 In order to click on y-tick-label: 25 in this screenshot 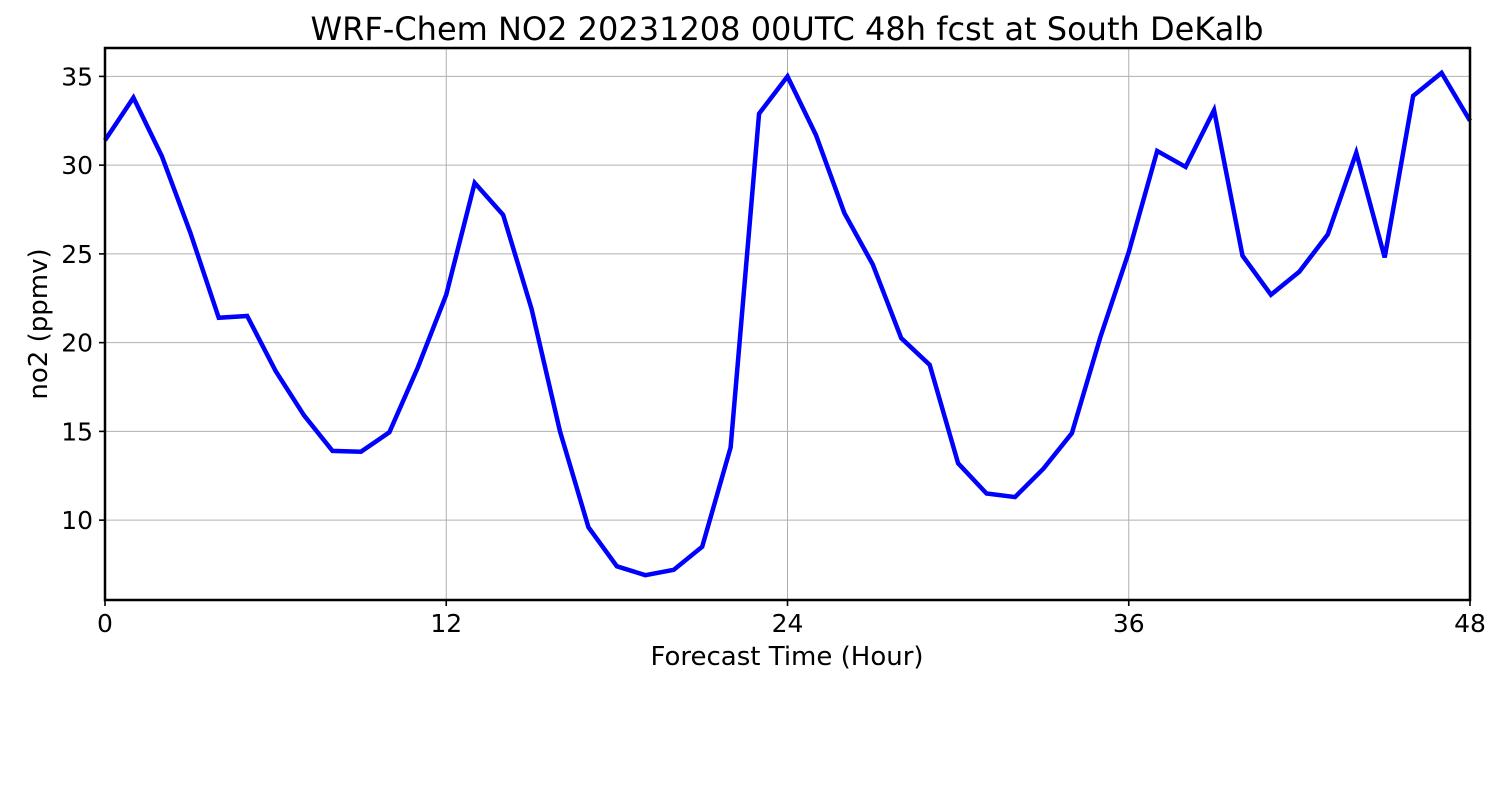, I will do `click(77, 254)`.